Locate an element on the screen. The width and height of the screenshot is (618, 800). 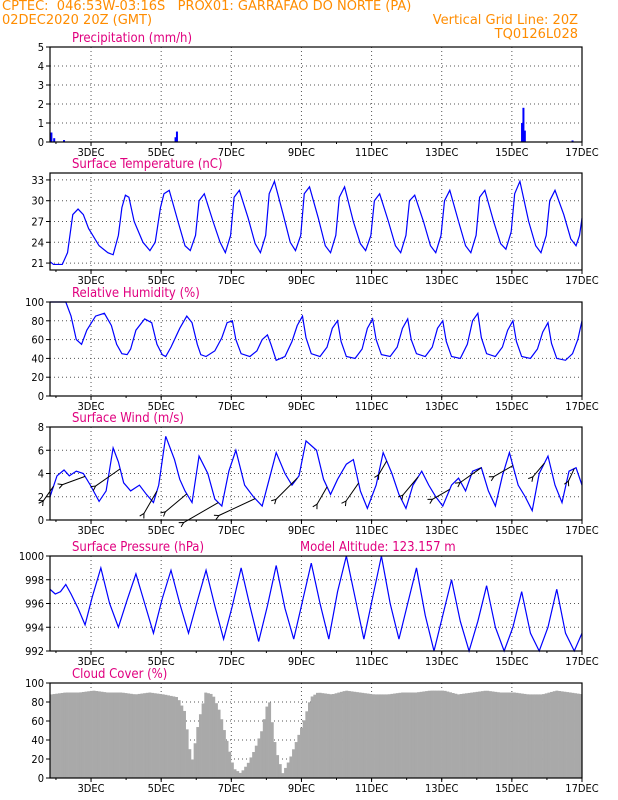
panel-frame is located at coordinates (316, 94).